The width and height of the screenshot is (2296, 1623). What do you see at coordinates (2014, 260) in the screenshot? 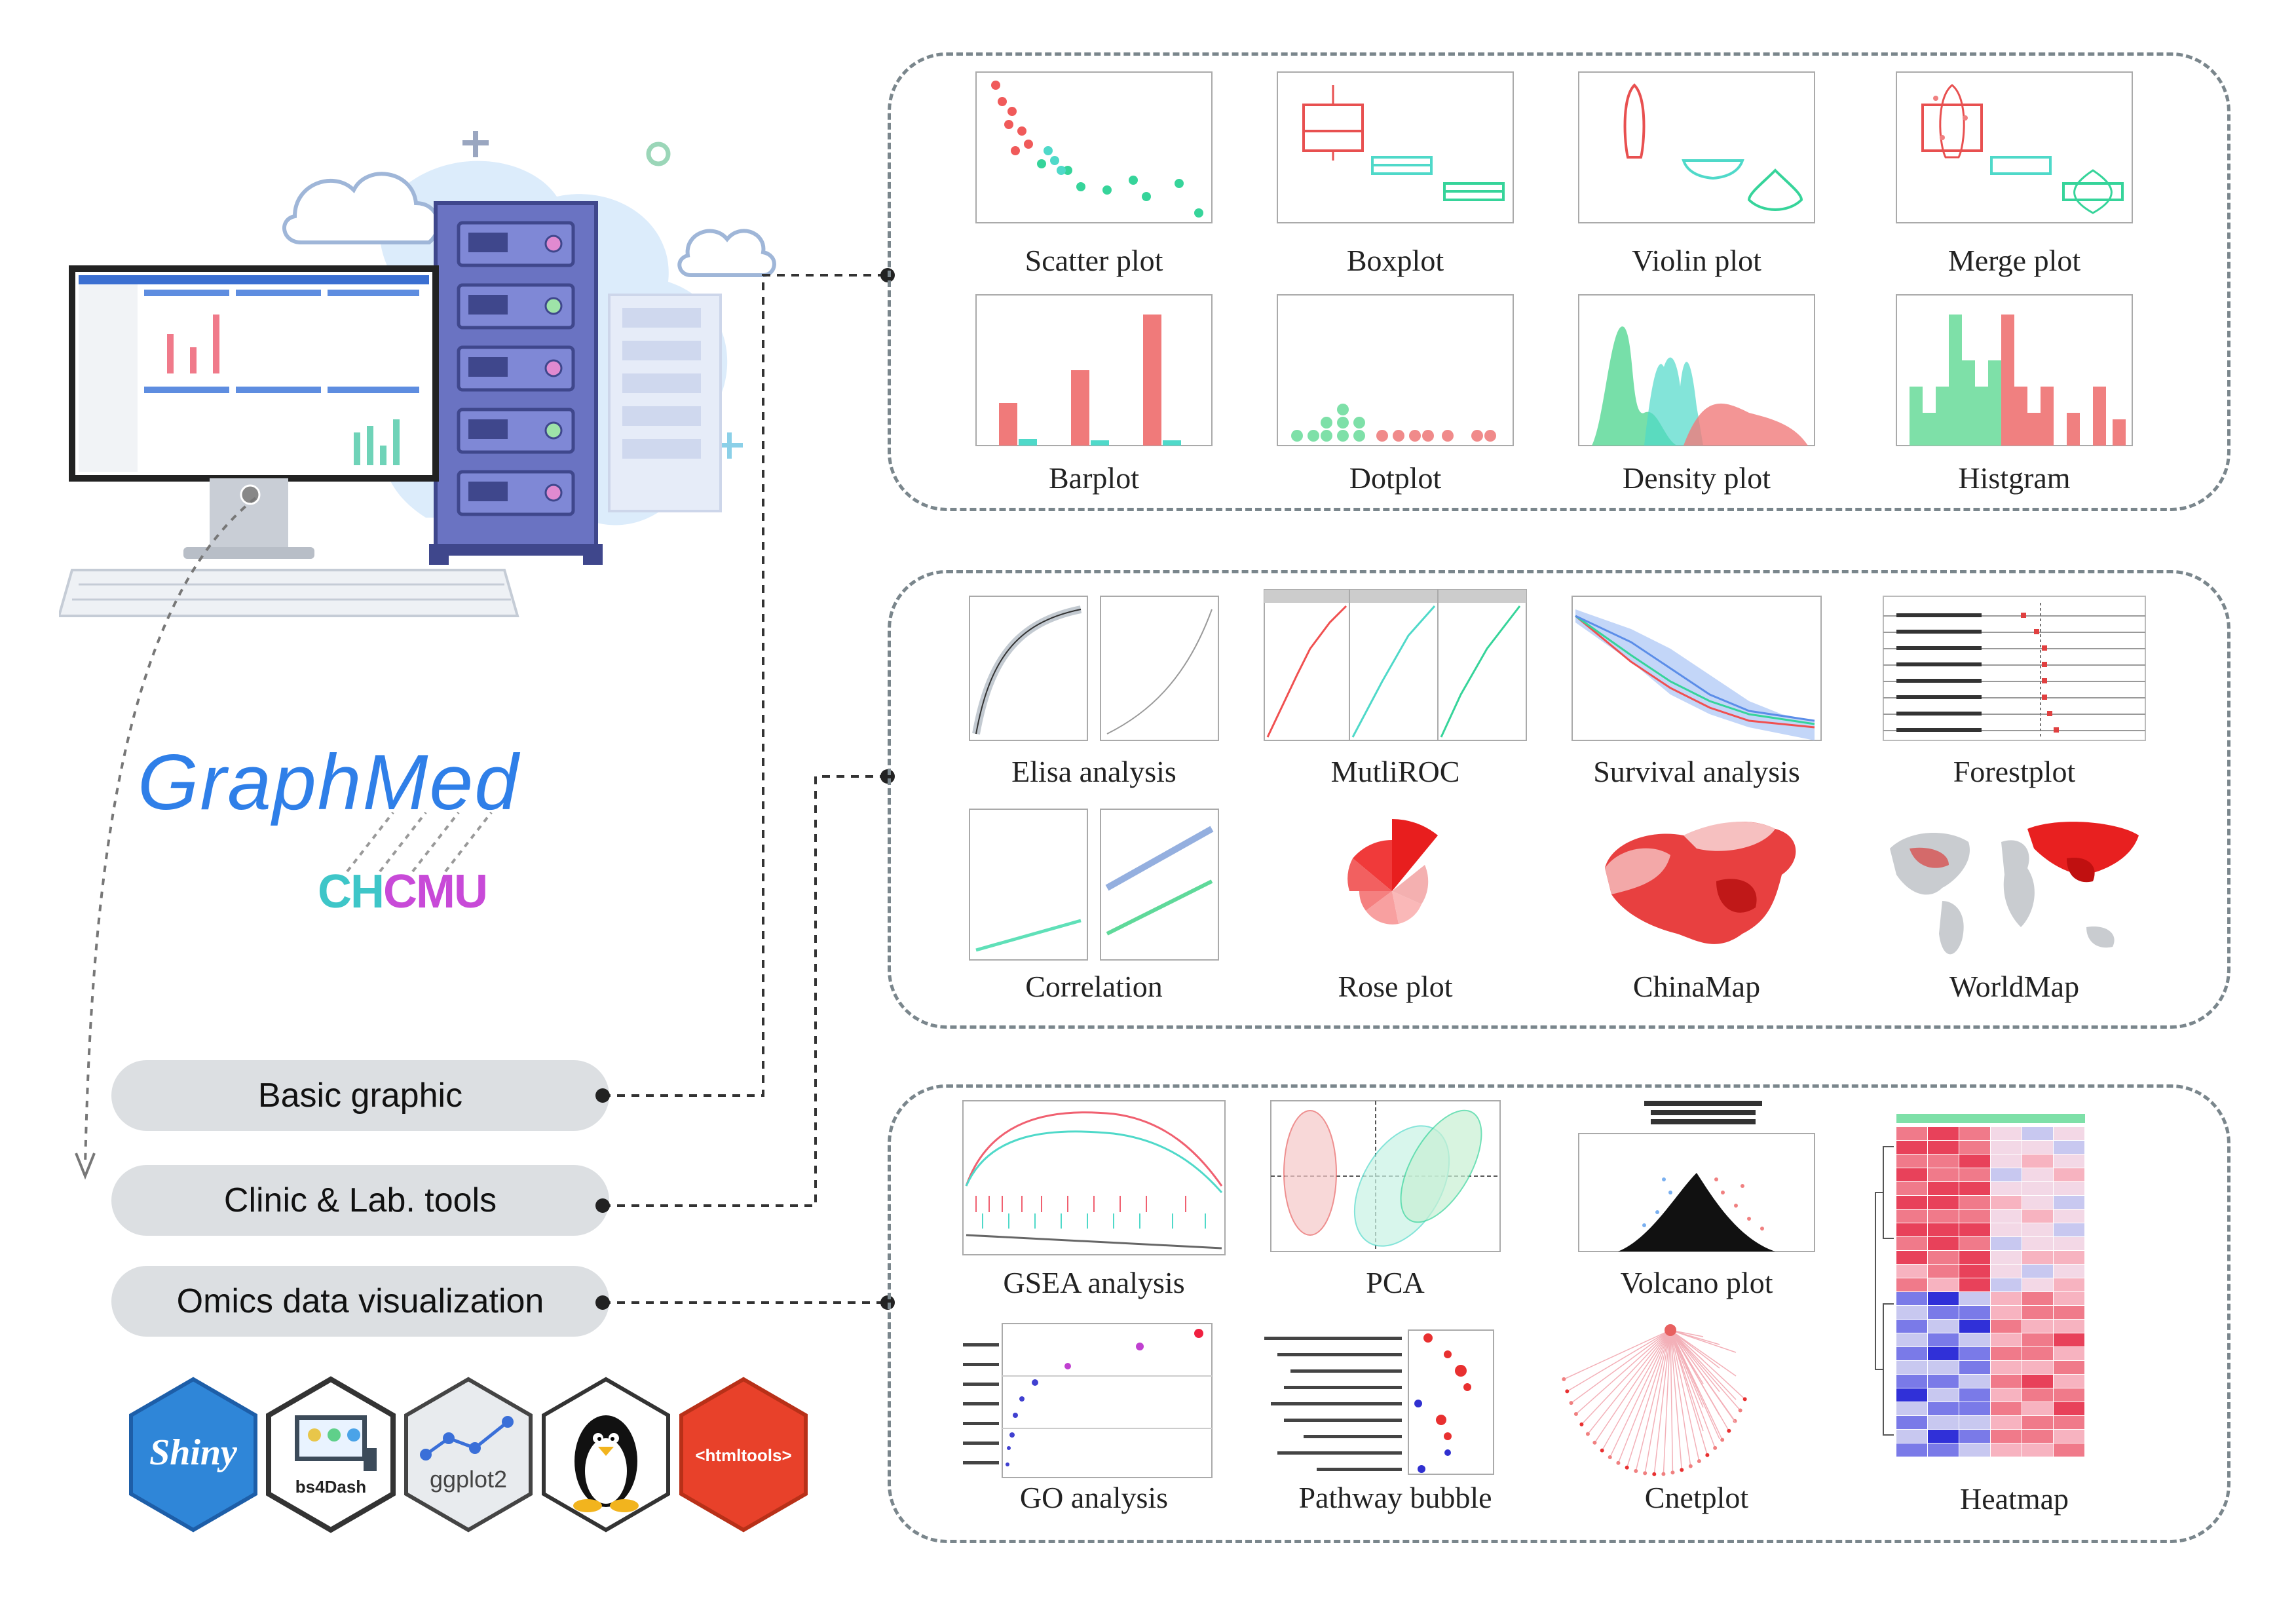
I see `caption: Merge plot` at bounding box center [2014, 260].